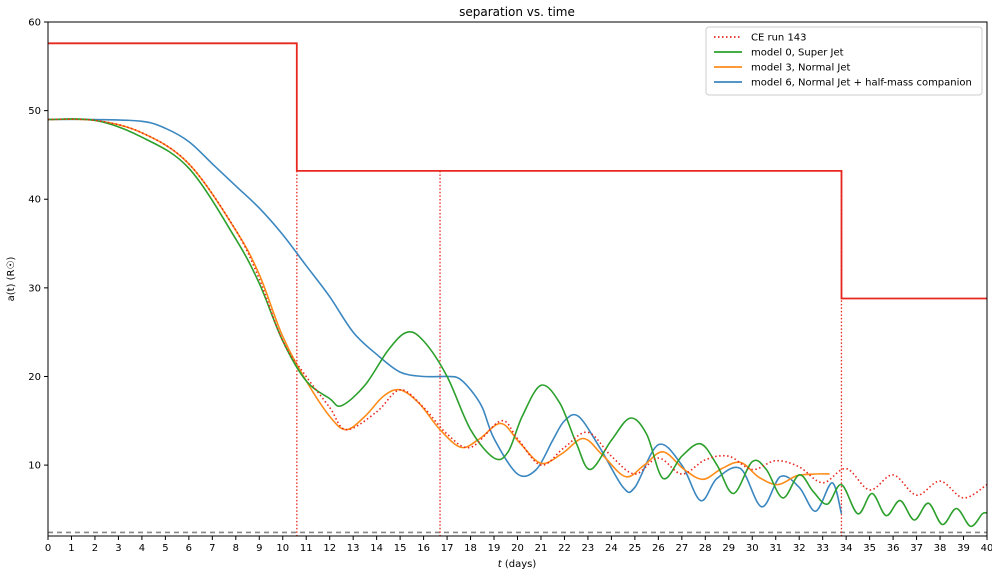  Describe the element at coordinates (517, 564) in the screenshot. I see `x-axis-label: t (days)` at that location.